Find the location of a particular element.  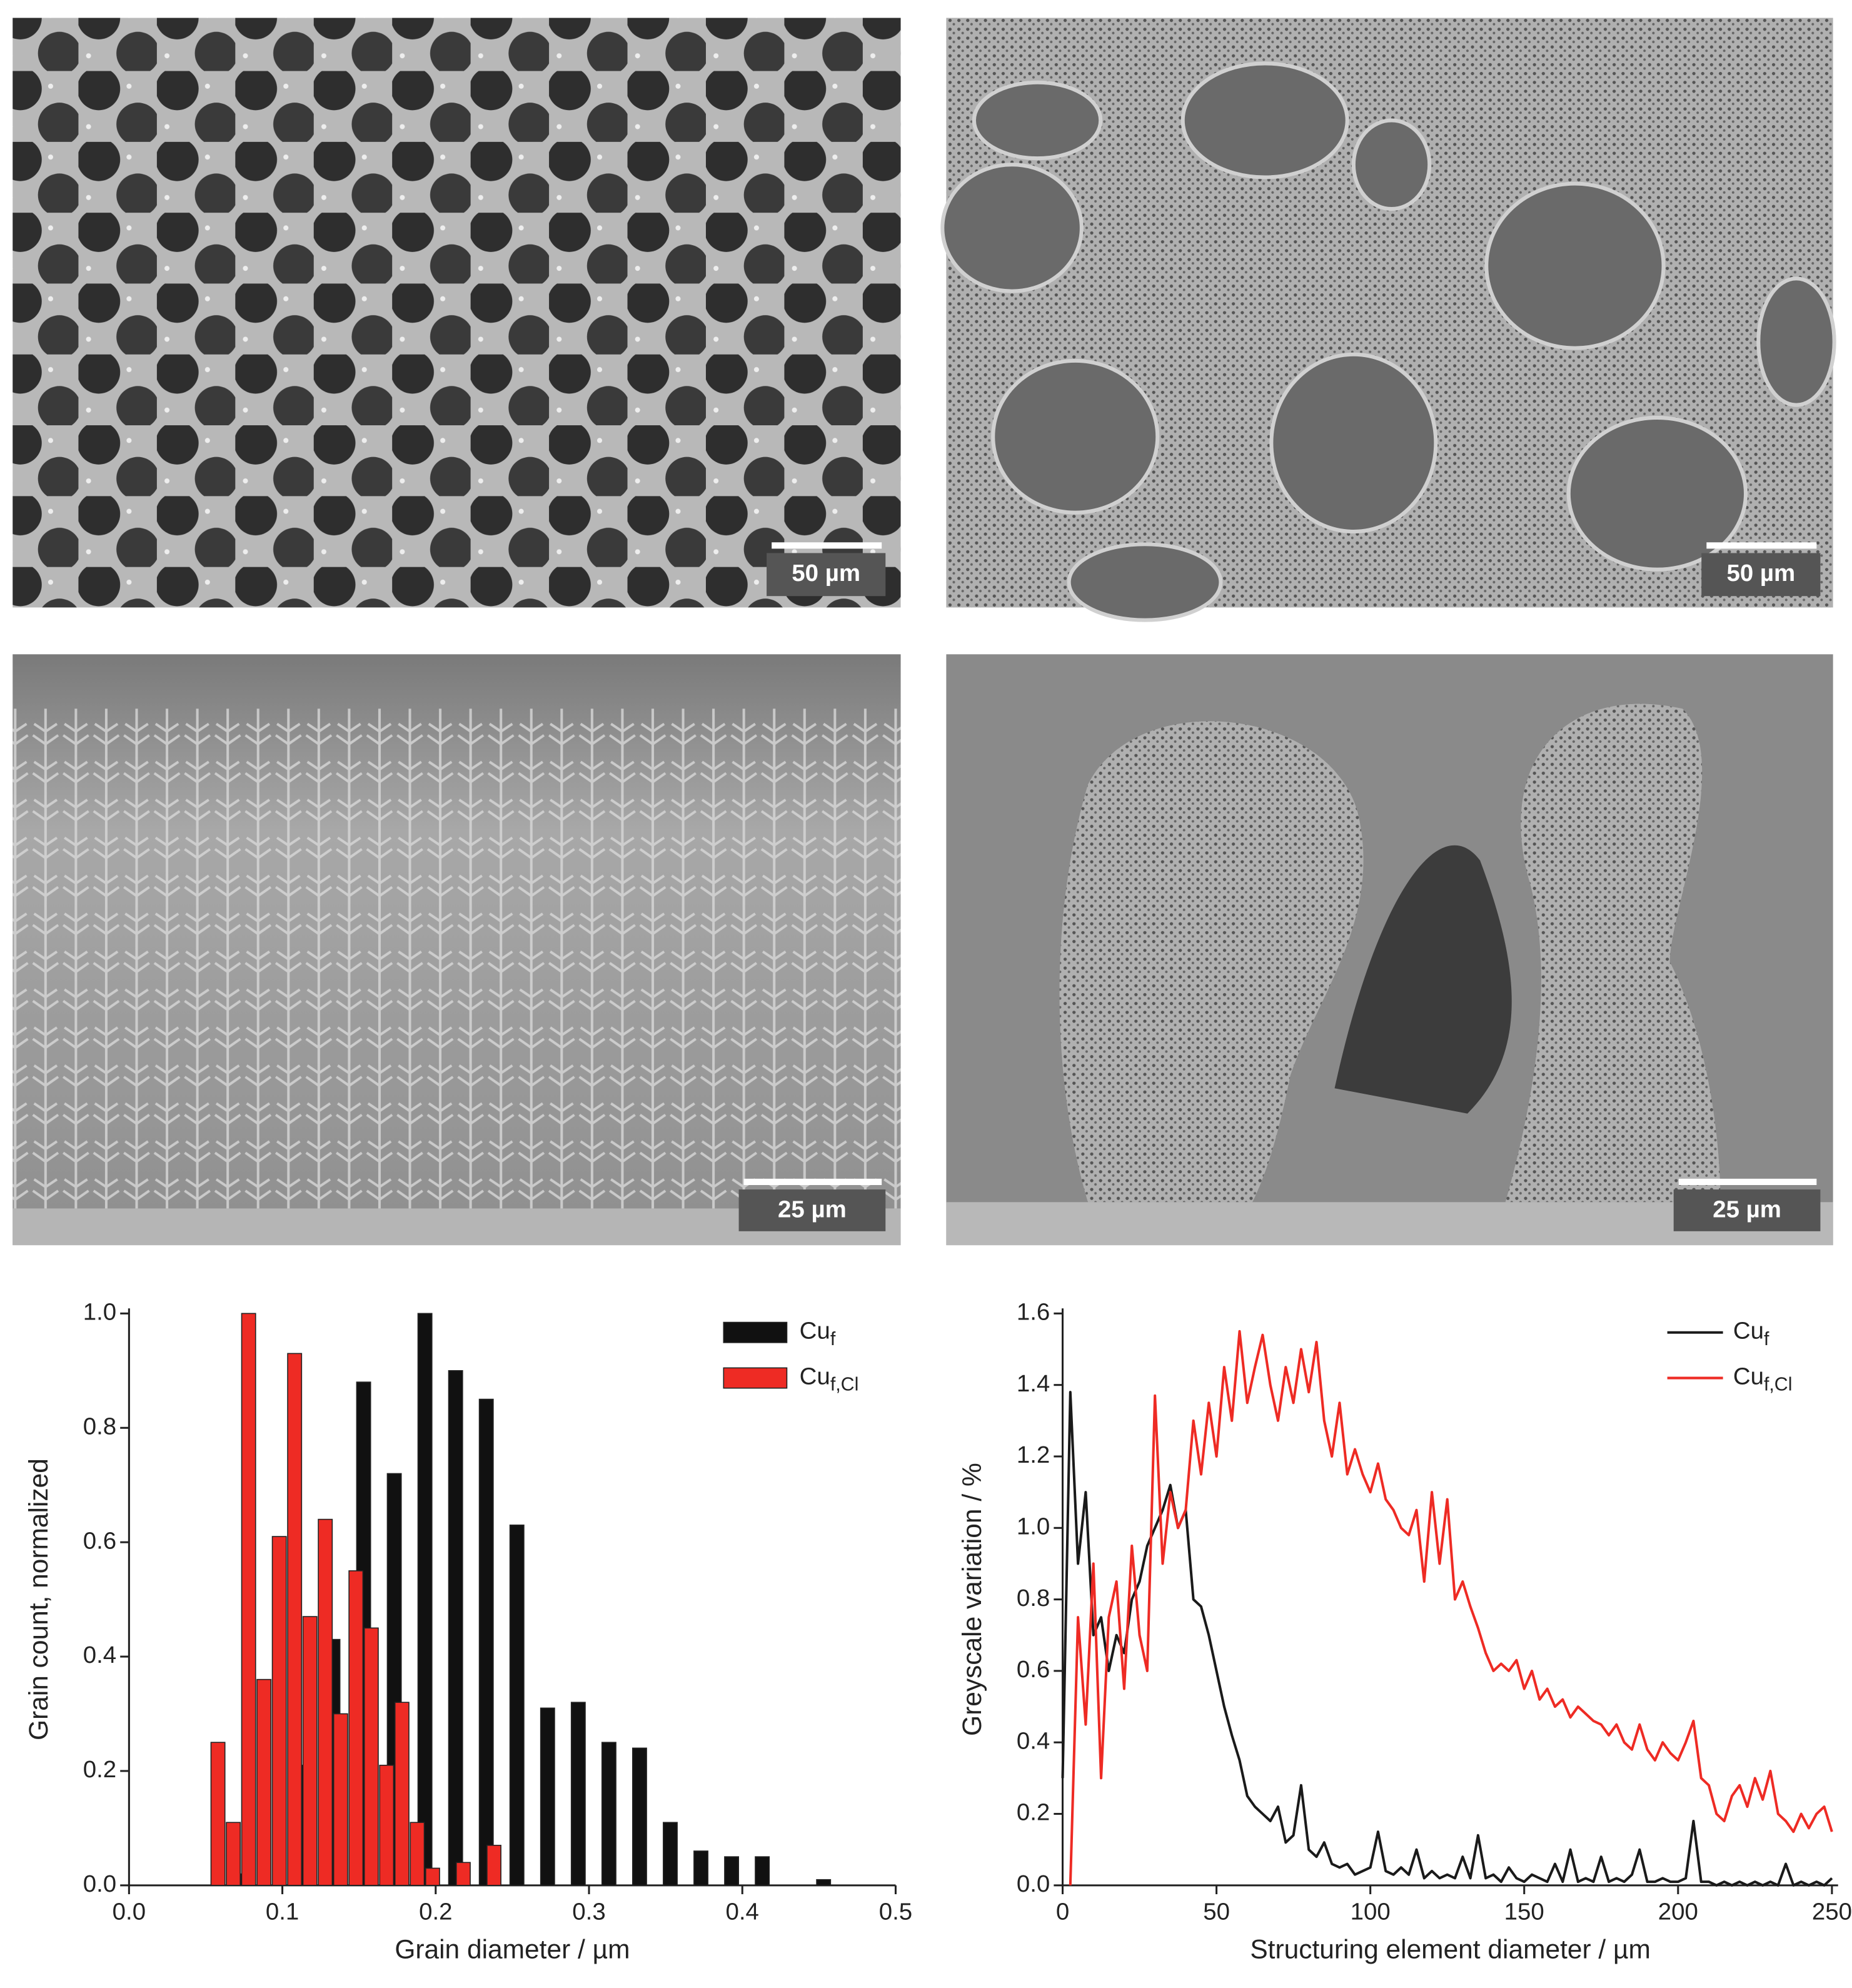

x-tick-label: 0.5 is located at coordinates (895, 1912).